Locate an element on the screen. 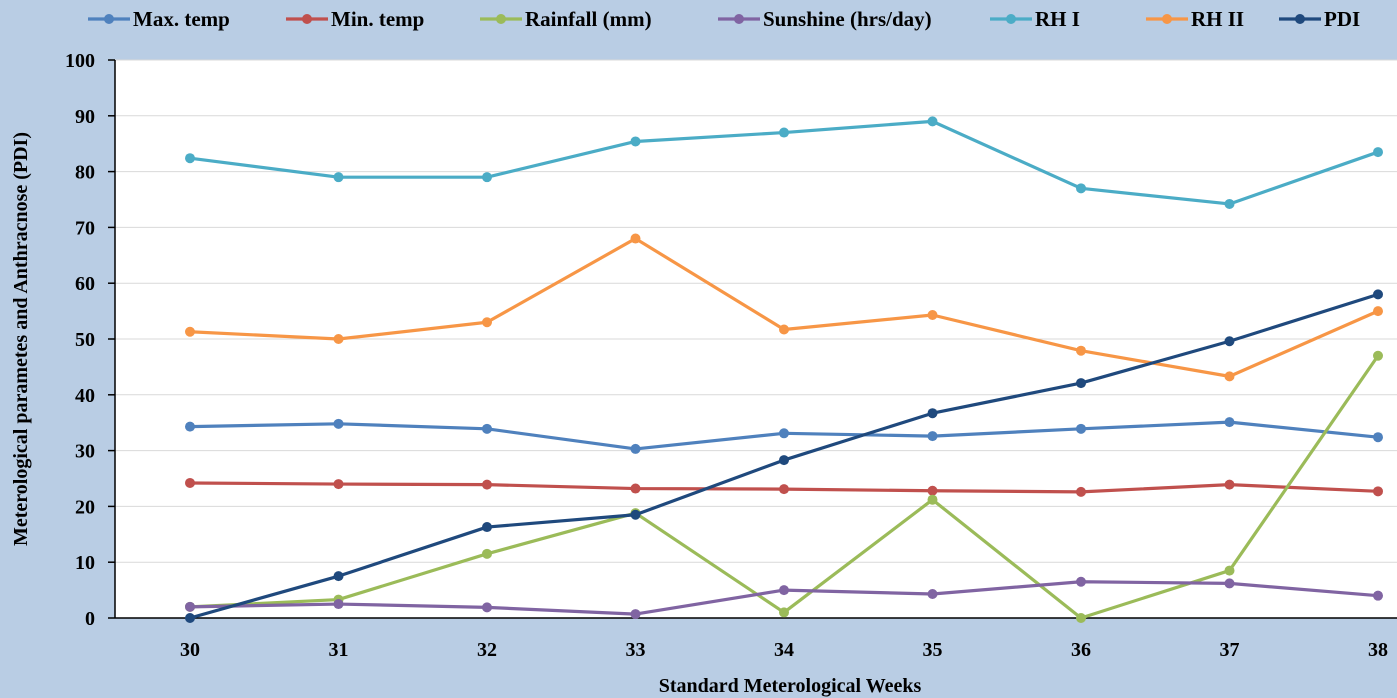 The height and width of the screenshot is (698, 1397). legend-item-min-temp: Min. temp is located at coordinates (355, 19).